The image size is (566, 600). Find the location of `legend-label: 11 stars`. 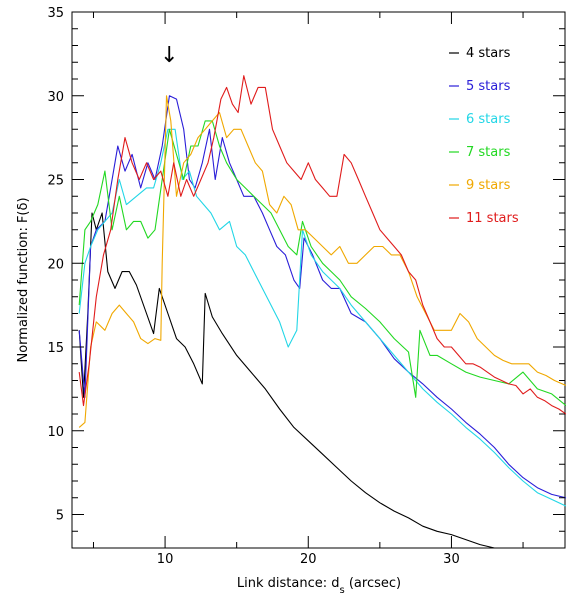

legend-label: 11 stars is located at coordinates (492, 218).